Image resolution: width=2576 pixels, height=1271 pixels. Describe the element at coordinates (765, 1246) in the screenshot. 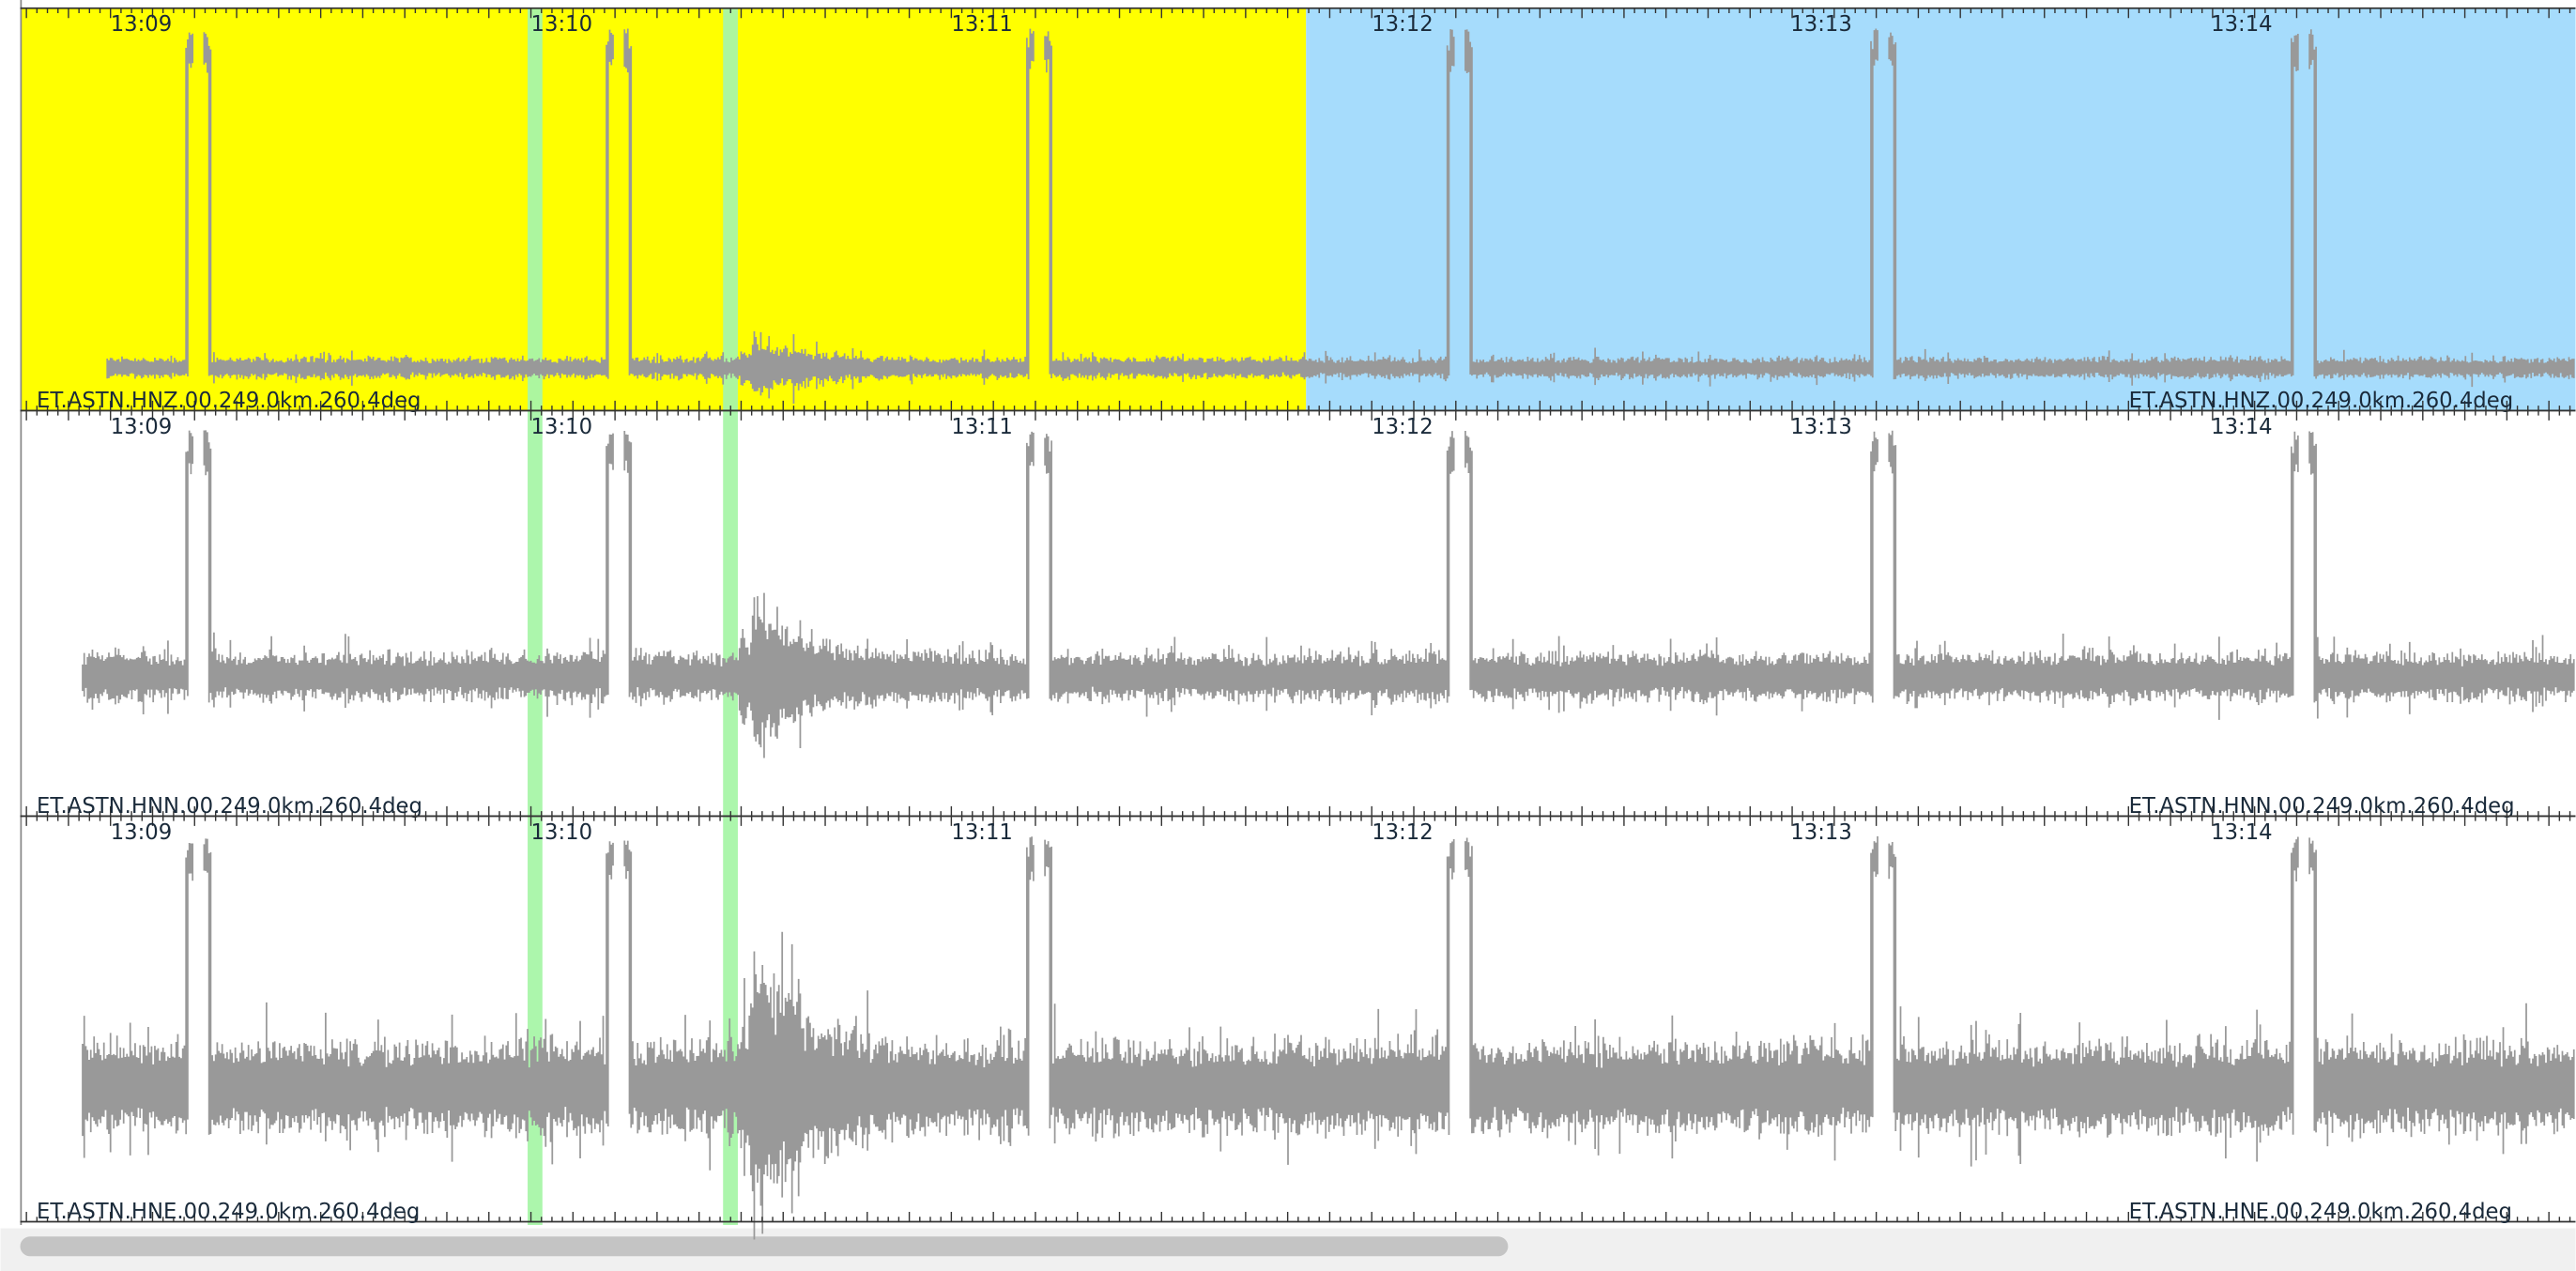

I see `scrollbar-thumb` at that location.